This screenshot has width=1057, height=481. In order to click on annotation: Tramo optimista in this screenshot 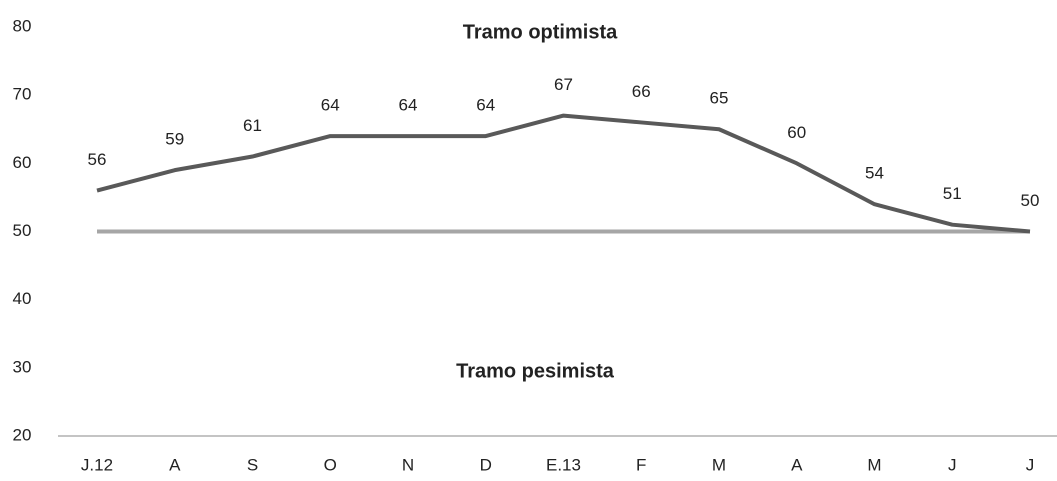, I will do `click(540, 32)`.